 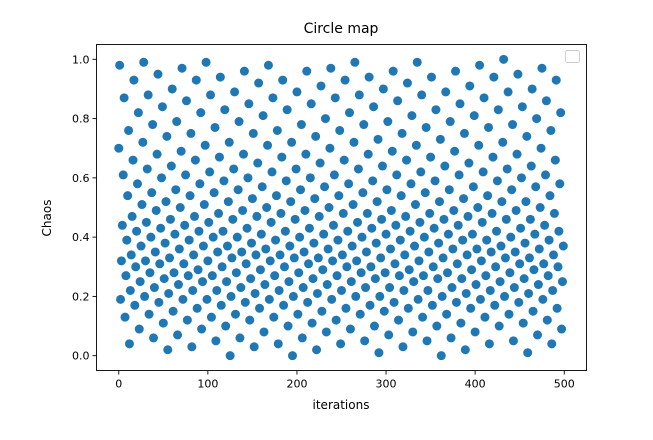 I want to click on y-tick-label: 1.0, so click(x=81, y=59).